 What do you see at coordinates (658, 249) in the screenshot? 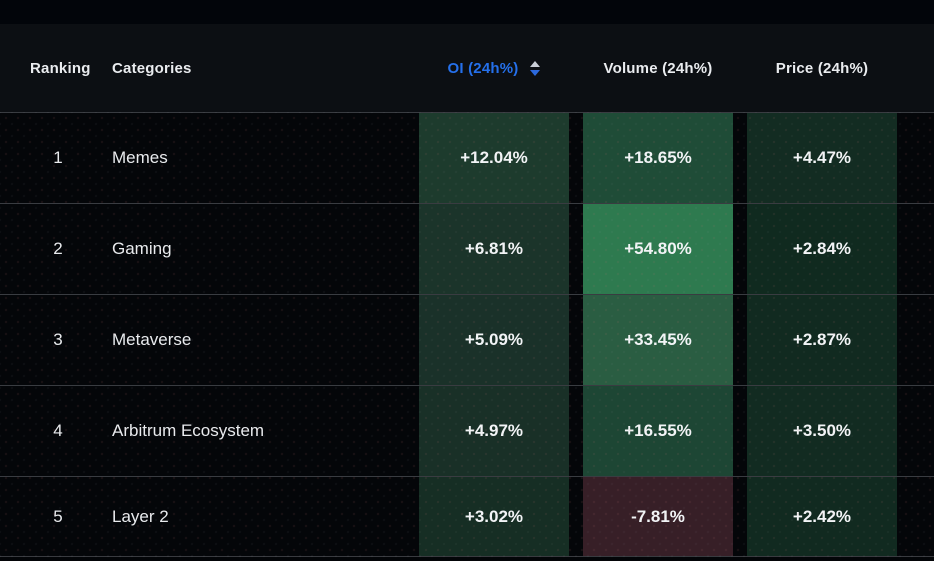
I see `volume-change-cell: +54.80%` at bounding box center [658, 249].